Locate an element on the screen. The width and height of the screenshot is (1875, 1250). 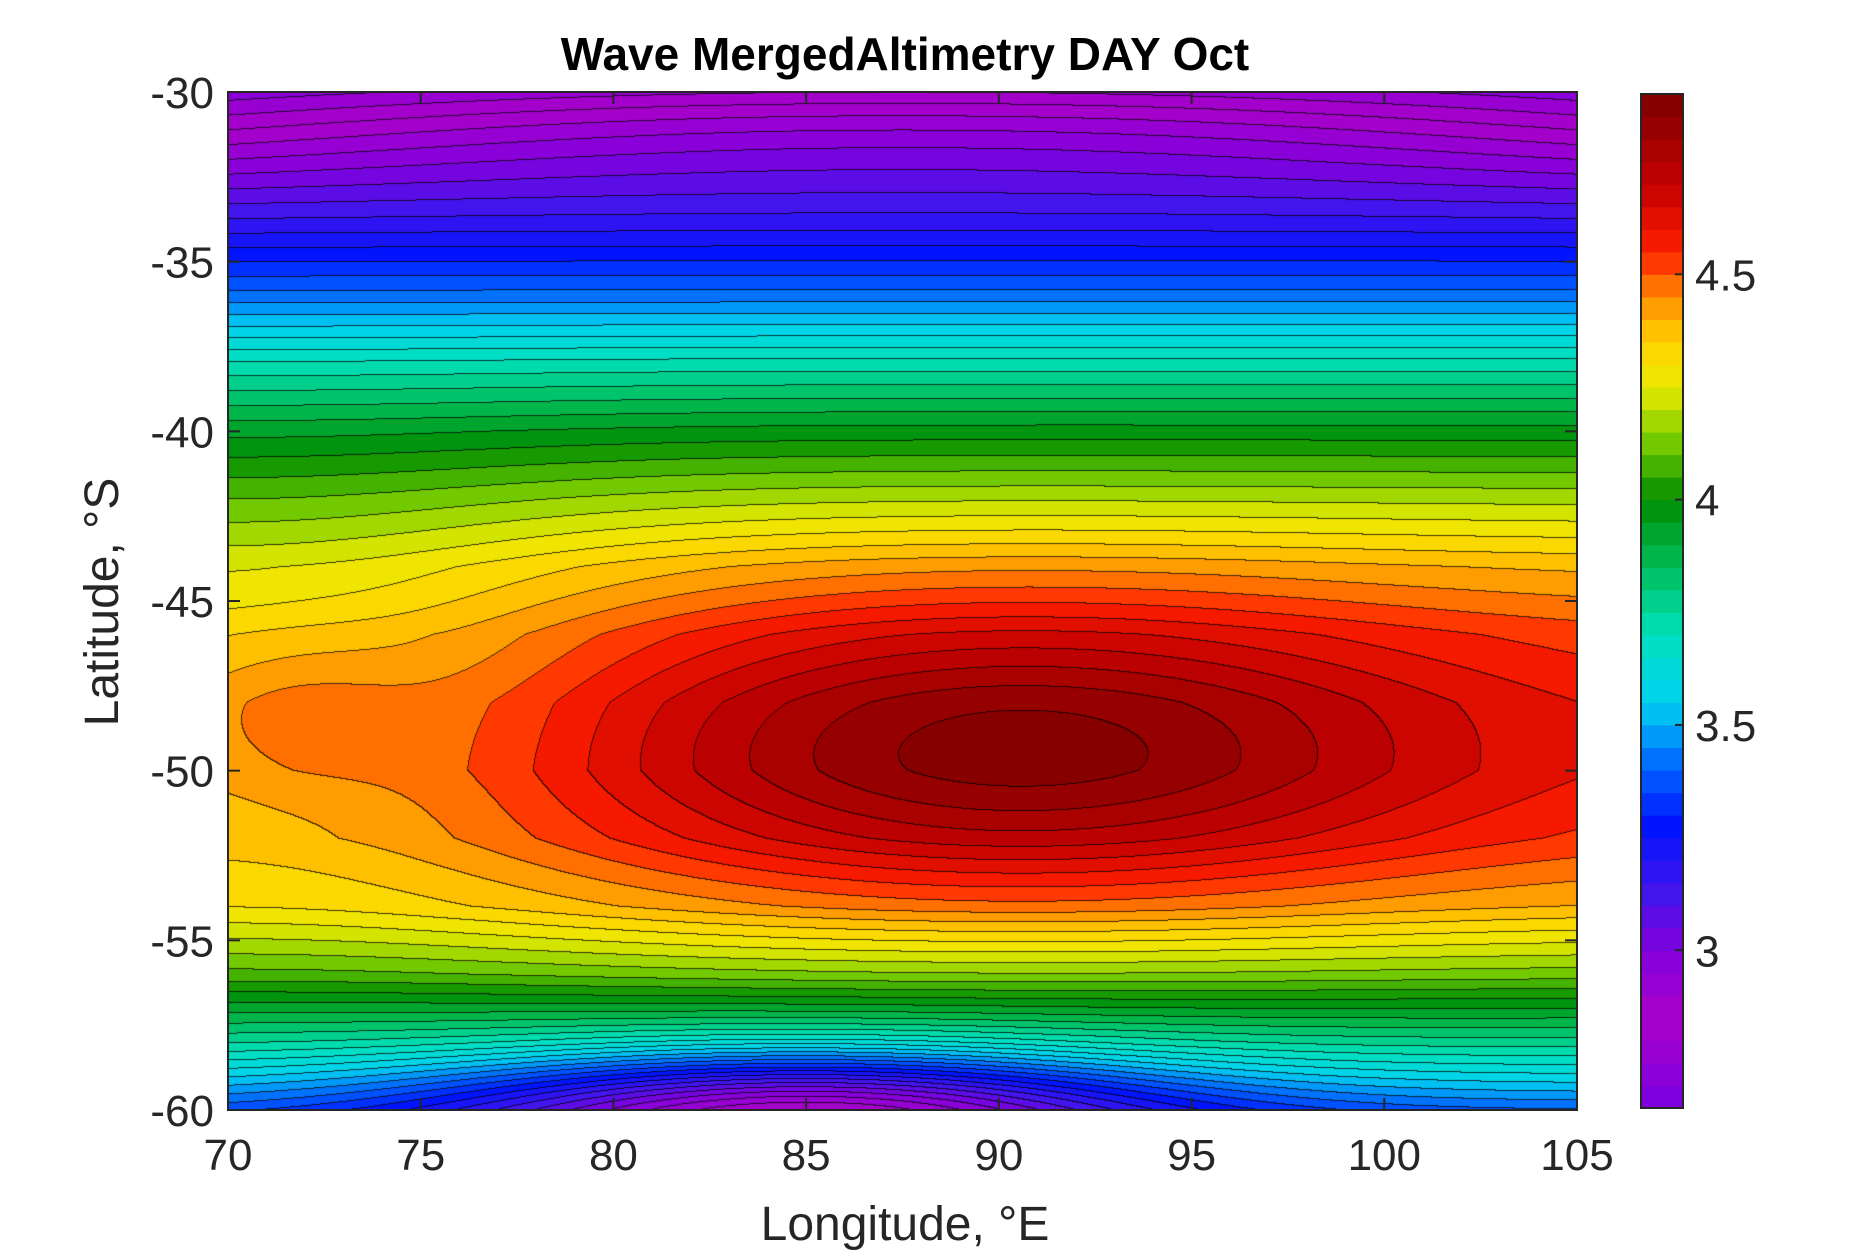
y-axis-label: Latitude, °S is located at coordinates (102, 602).